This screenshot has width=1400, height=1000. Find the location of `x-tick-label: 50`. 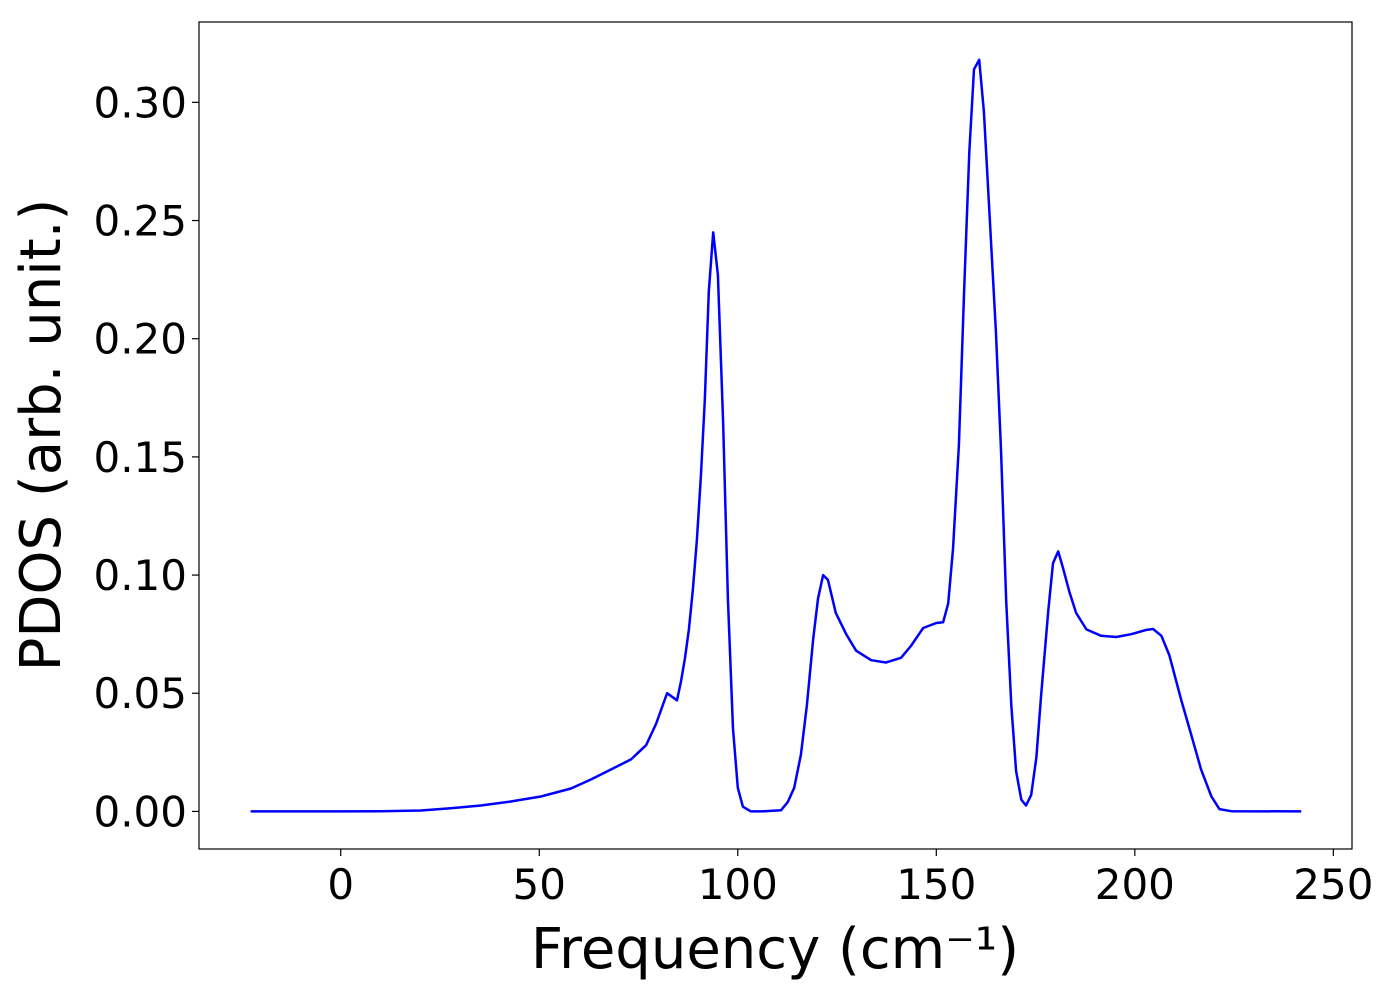

x-tick-label: 50 is located at coordinates (539, 884).